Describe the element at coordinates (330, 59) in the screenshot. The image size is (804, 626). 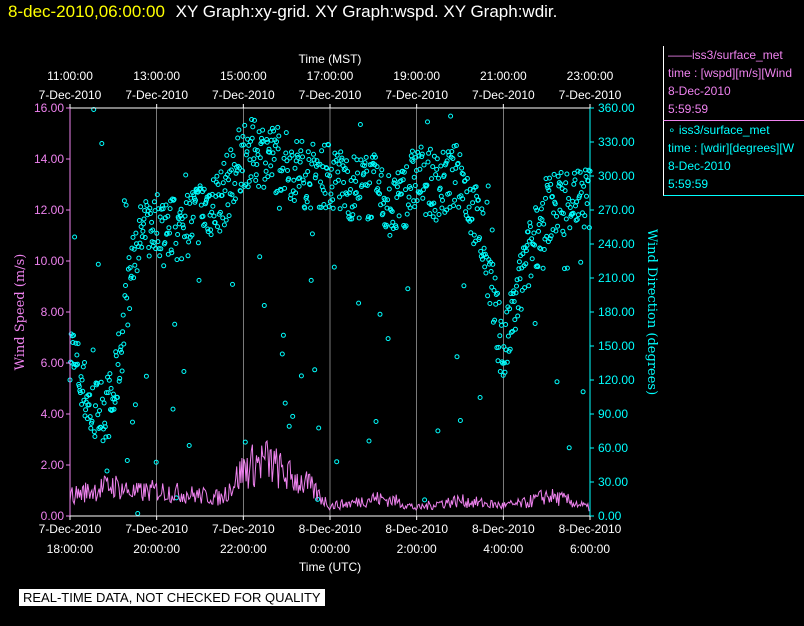
I see `top-axis-title: Time (MST)` at that location.